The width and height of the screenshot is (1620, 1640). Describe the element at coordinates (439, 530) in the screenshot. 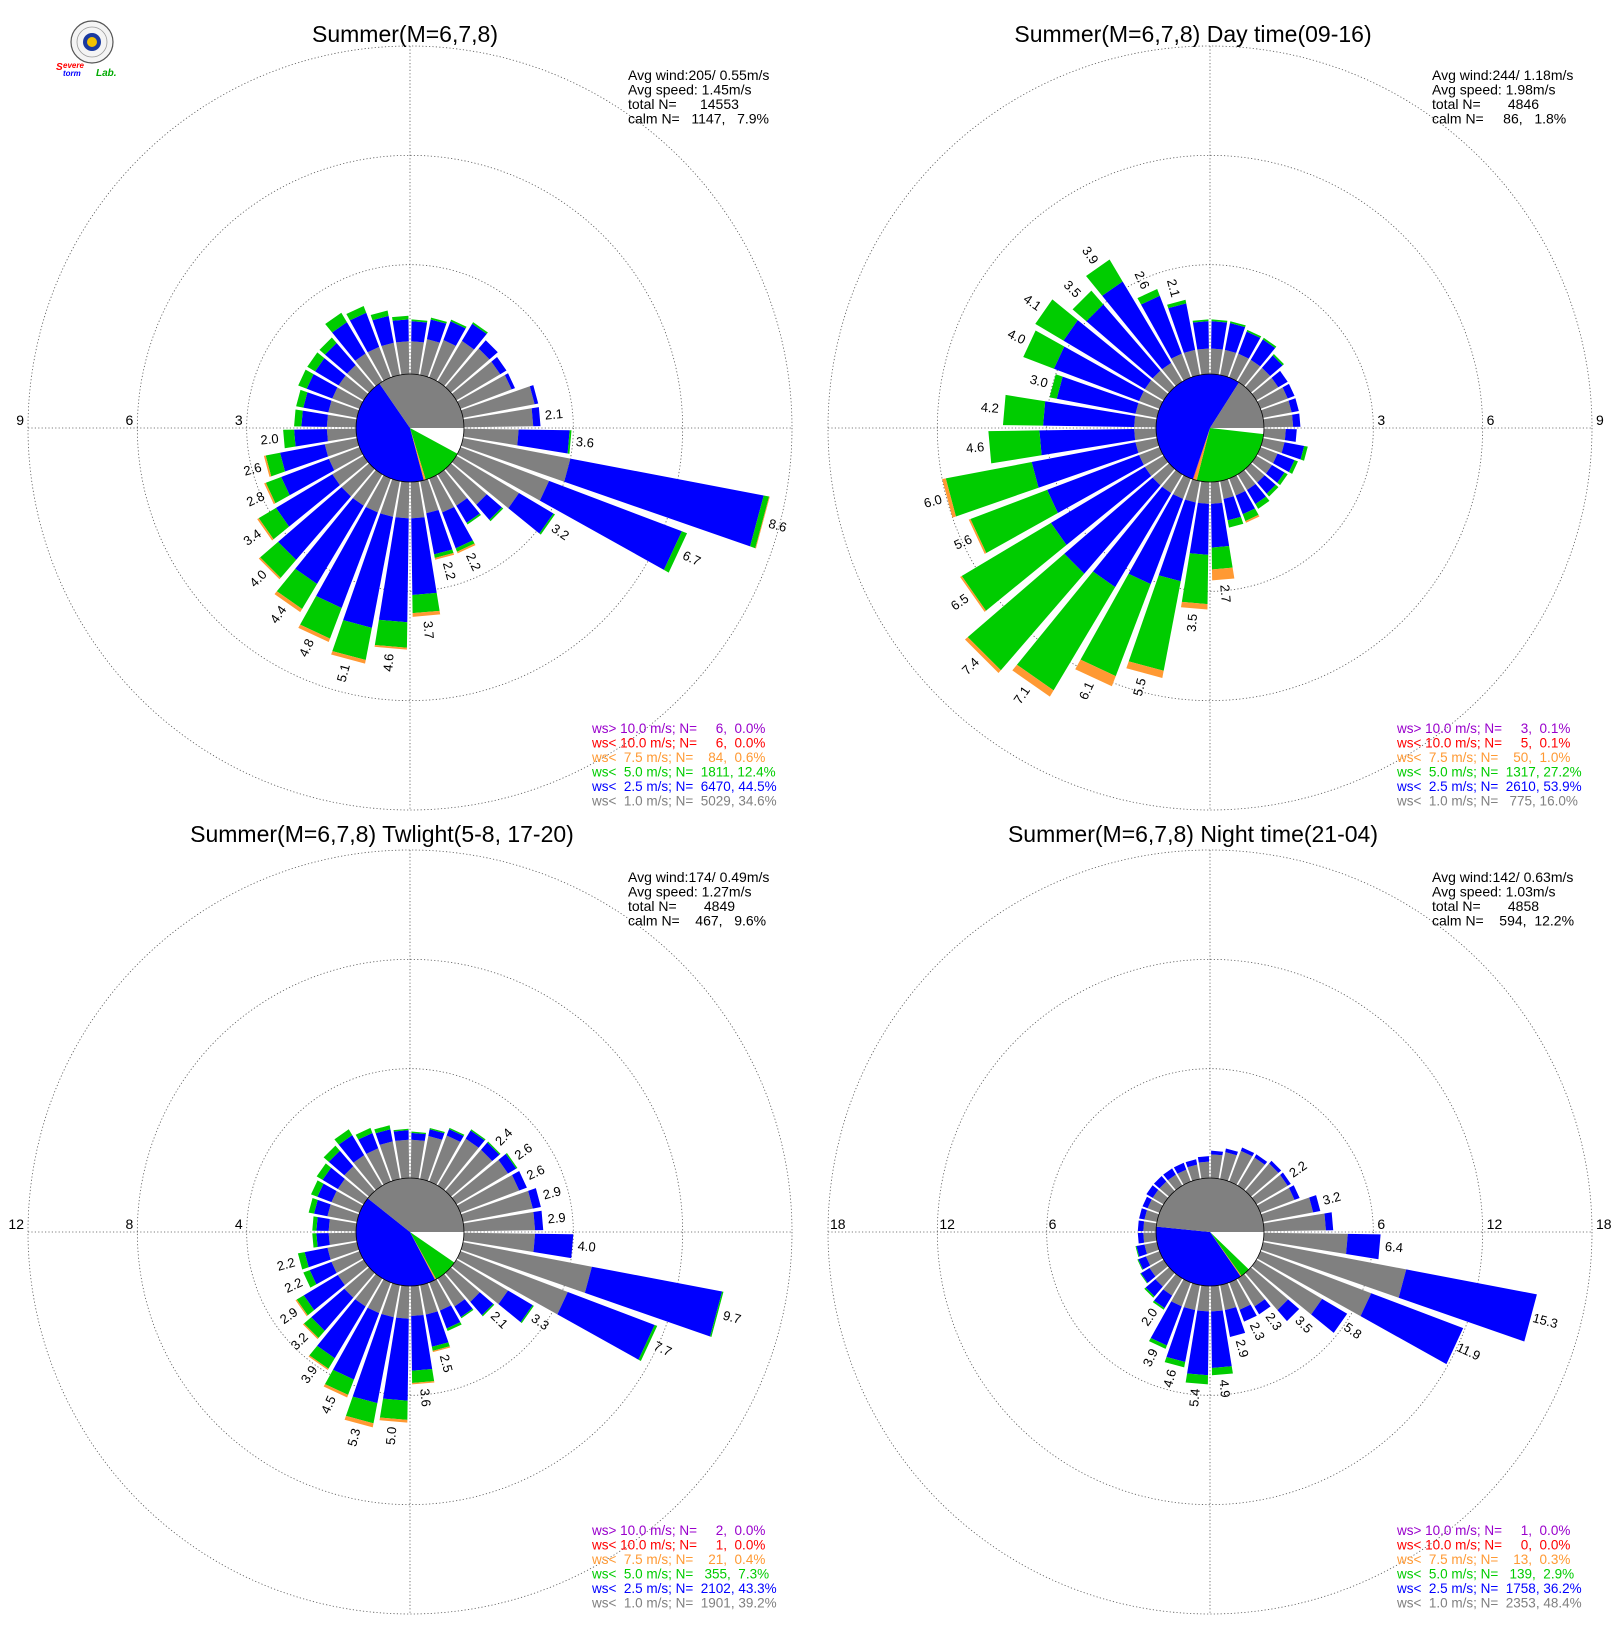

I see `wind-bar: 2.2` at that location.